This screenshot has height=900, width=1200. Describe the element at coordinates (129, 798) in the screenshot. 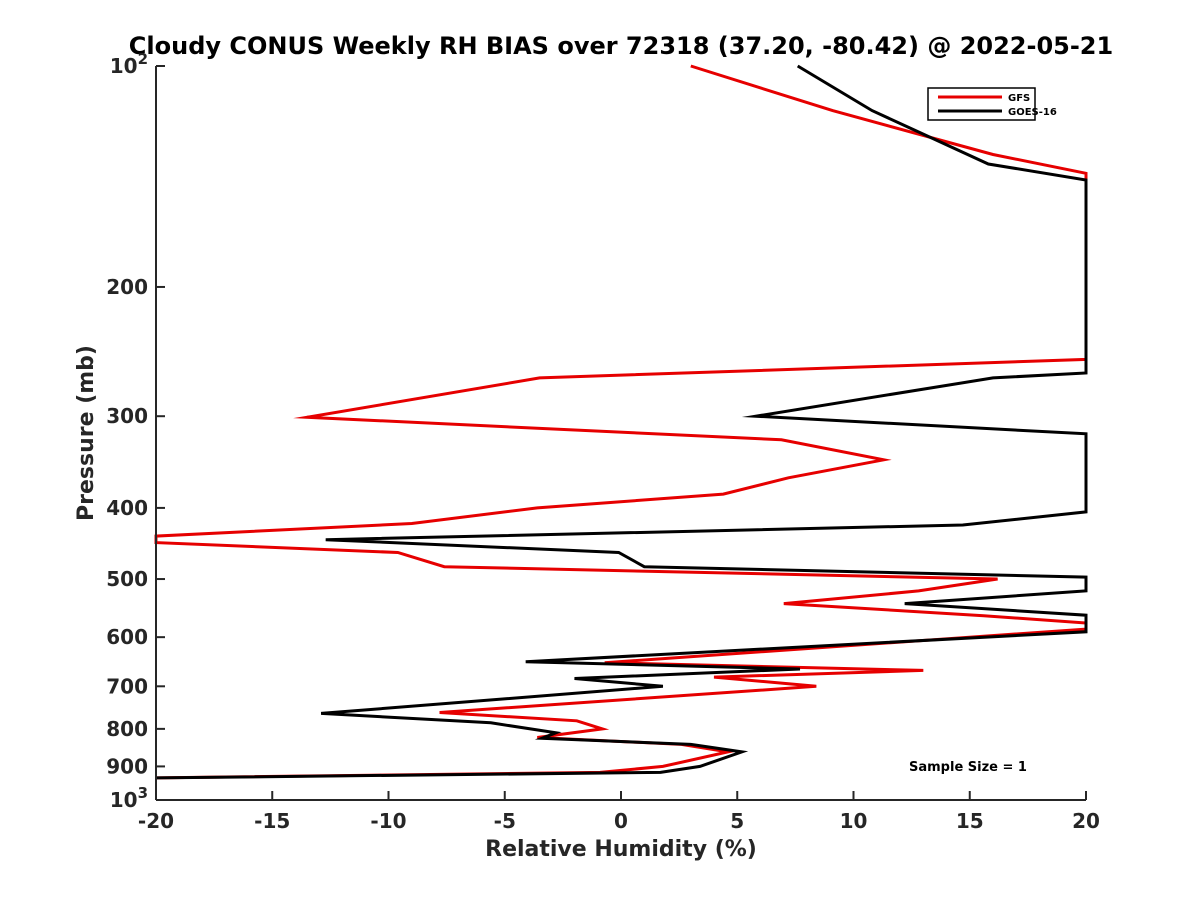

I see `y-tick-label: 10³` at that location.